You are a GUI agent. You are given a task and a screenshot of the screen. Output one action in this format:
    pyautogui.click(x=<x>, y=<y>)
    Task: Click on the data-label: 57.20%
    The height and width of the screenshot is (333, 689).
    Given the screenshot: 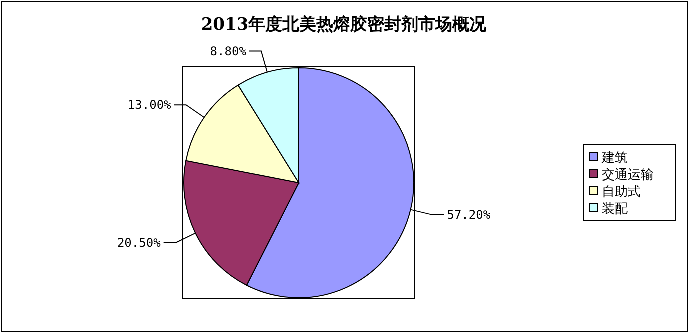 What is the action you would take?
    pyautogui.click(x=469, y=215)
    